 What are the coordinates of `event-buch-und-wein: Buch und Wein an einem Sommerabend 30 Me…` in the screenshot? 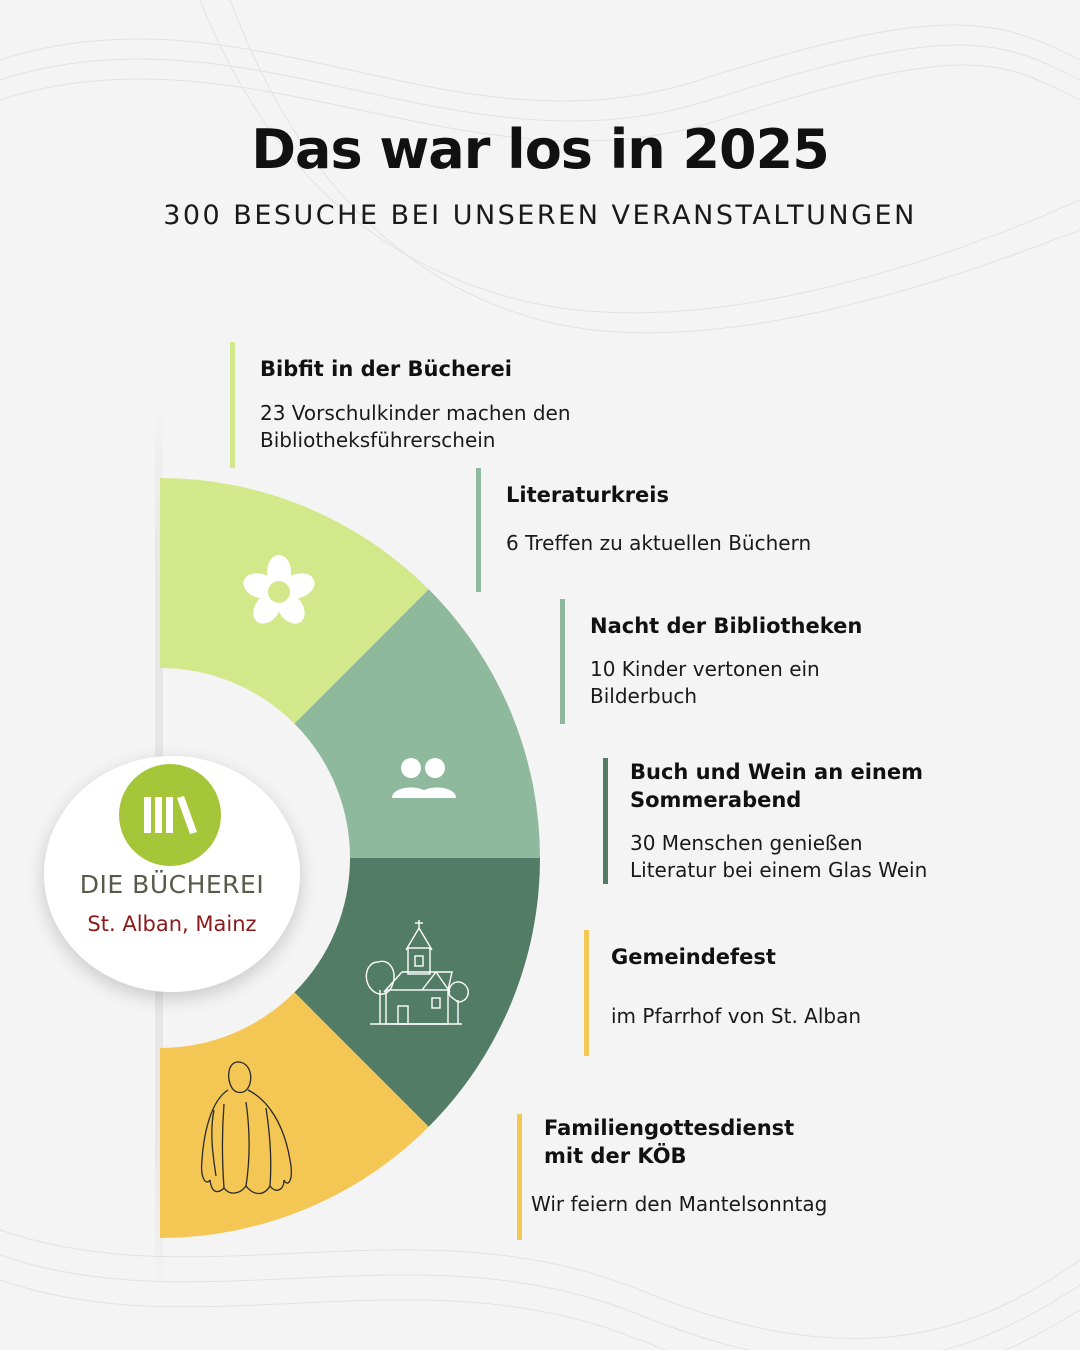 It's located at (813, 821).